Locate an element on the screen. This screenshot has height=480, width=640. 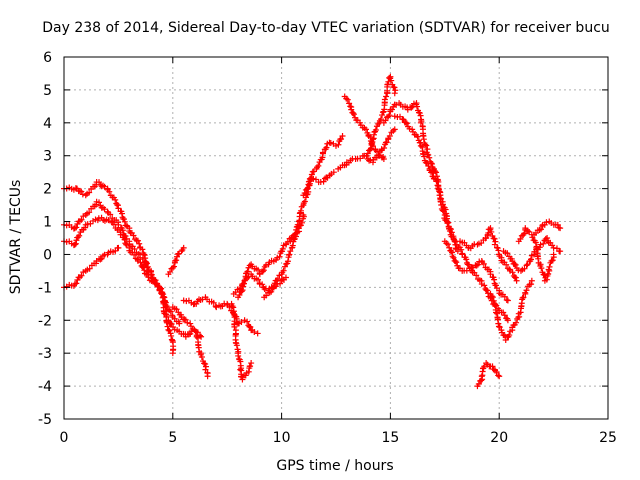
y-tick-label: 5 is located at coordinates (47, 91).